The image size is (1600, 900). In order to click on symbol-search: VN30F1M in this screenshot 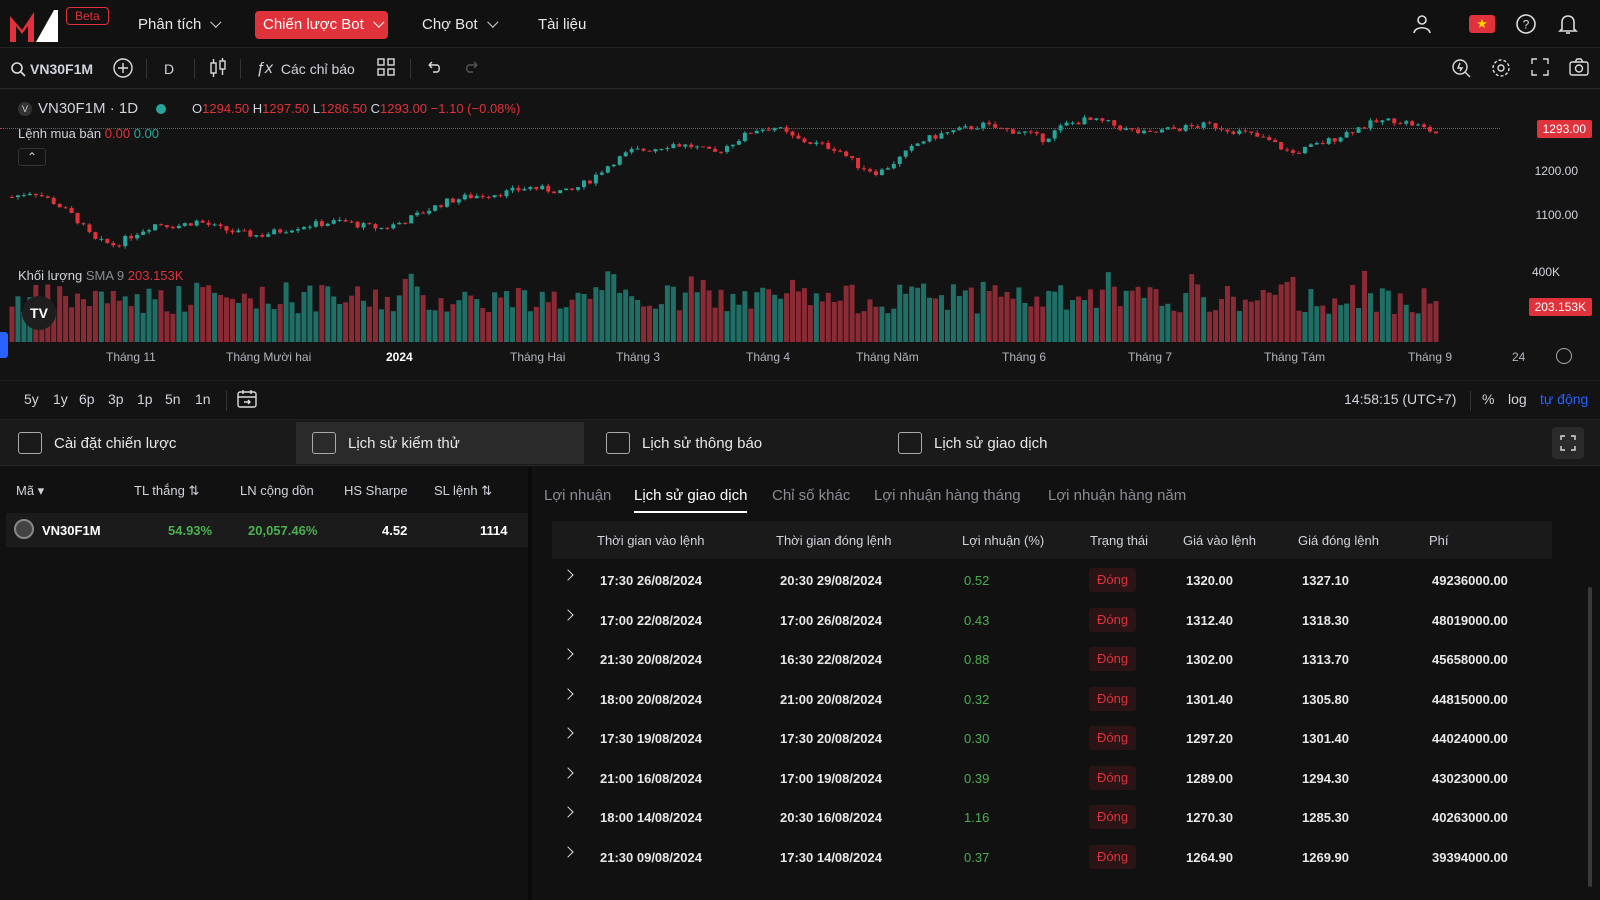, I will do `click(51, 69)`.